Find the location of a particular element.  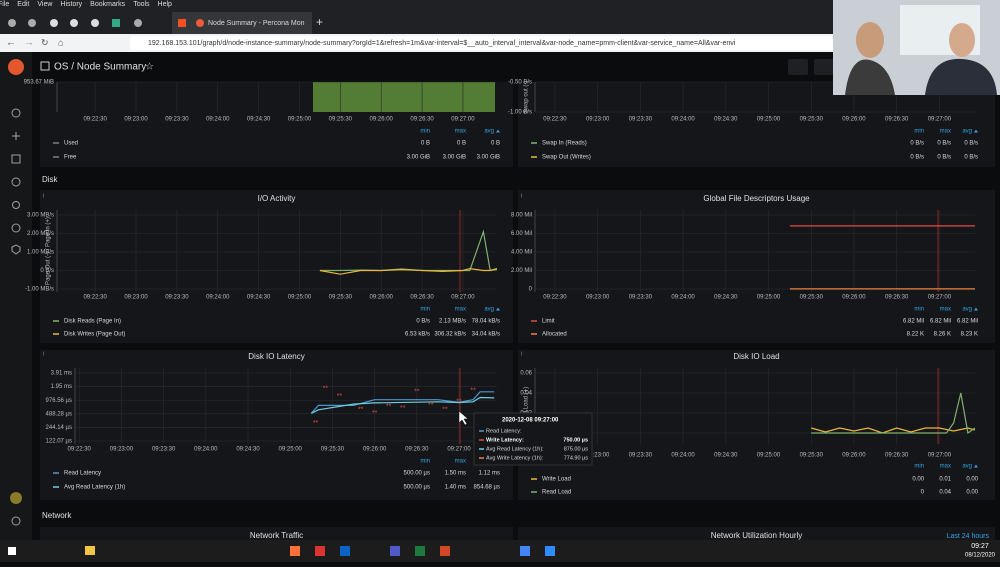

y-tick-label: 2.00 Mil is located at coordinates (521, 271).